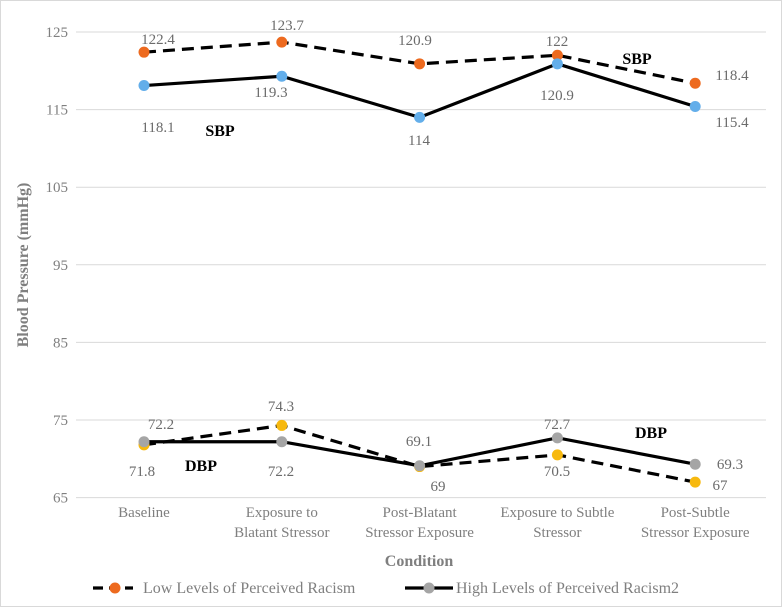 The width and height of the screenshot is (782, 608). What do you see at coordinates (419, 561) in the screenshot?
I see `x-axis-title: Condition` at bounding box center [419, 561].